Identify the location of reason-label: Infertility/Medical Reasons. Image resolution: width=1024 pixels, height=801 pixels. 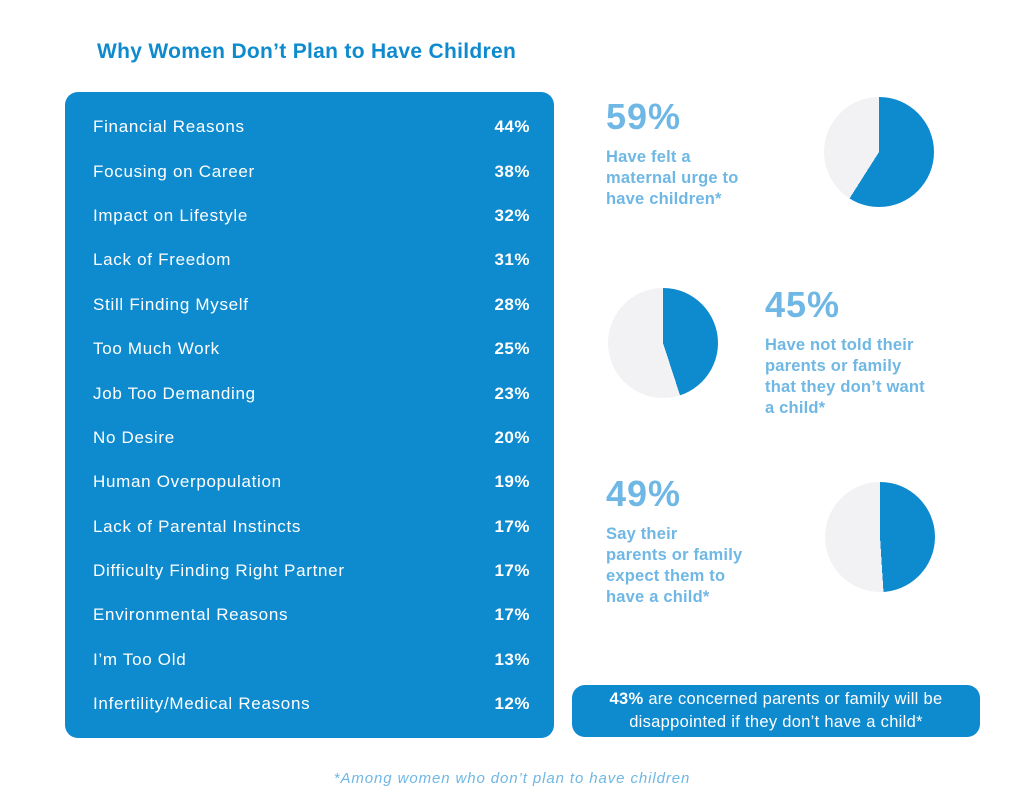
(202, 704).